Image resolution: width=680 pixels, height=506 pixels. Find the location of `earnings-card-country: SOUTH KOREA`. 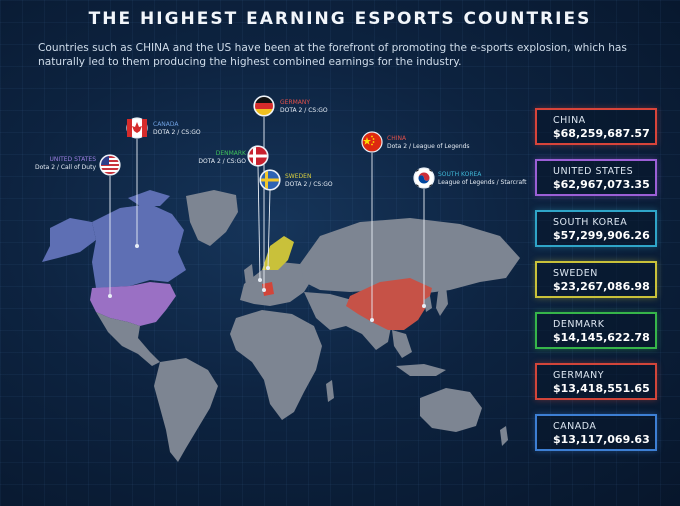

earnings-card-country: SOUTH KOREA is located at coordinates (590, 222).